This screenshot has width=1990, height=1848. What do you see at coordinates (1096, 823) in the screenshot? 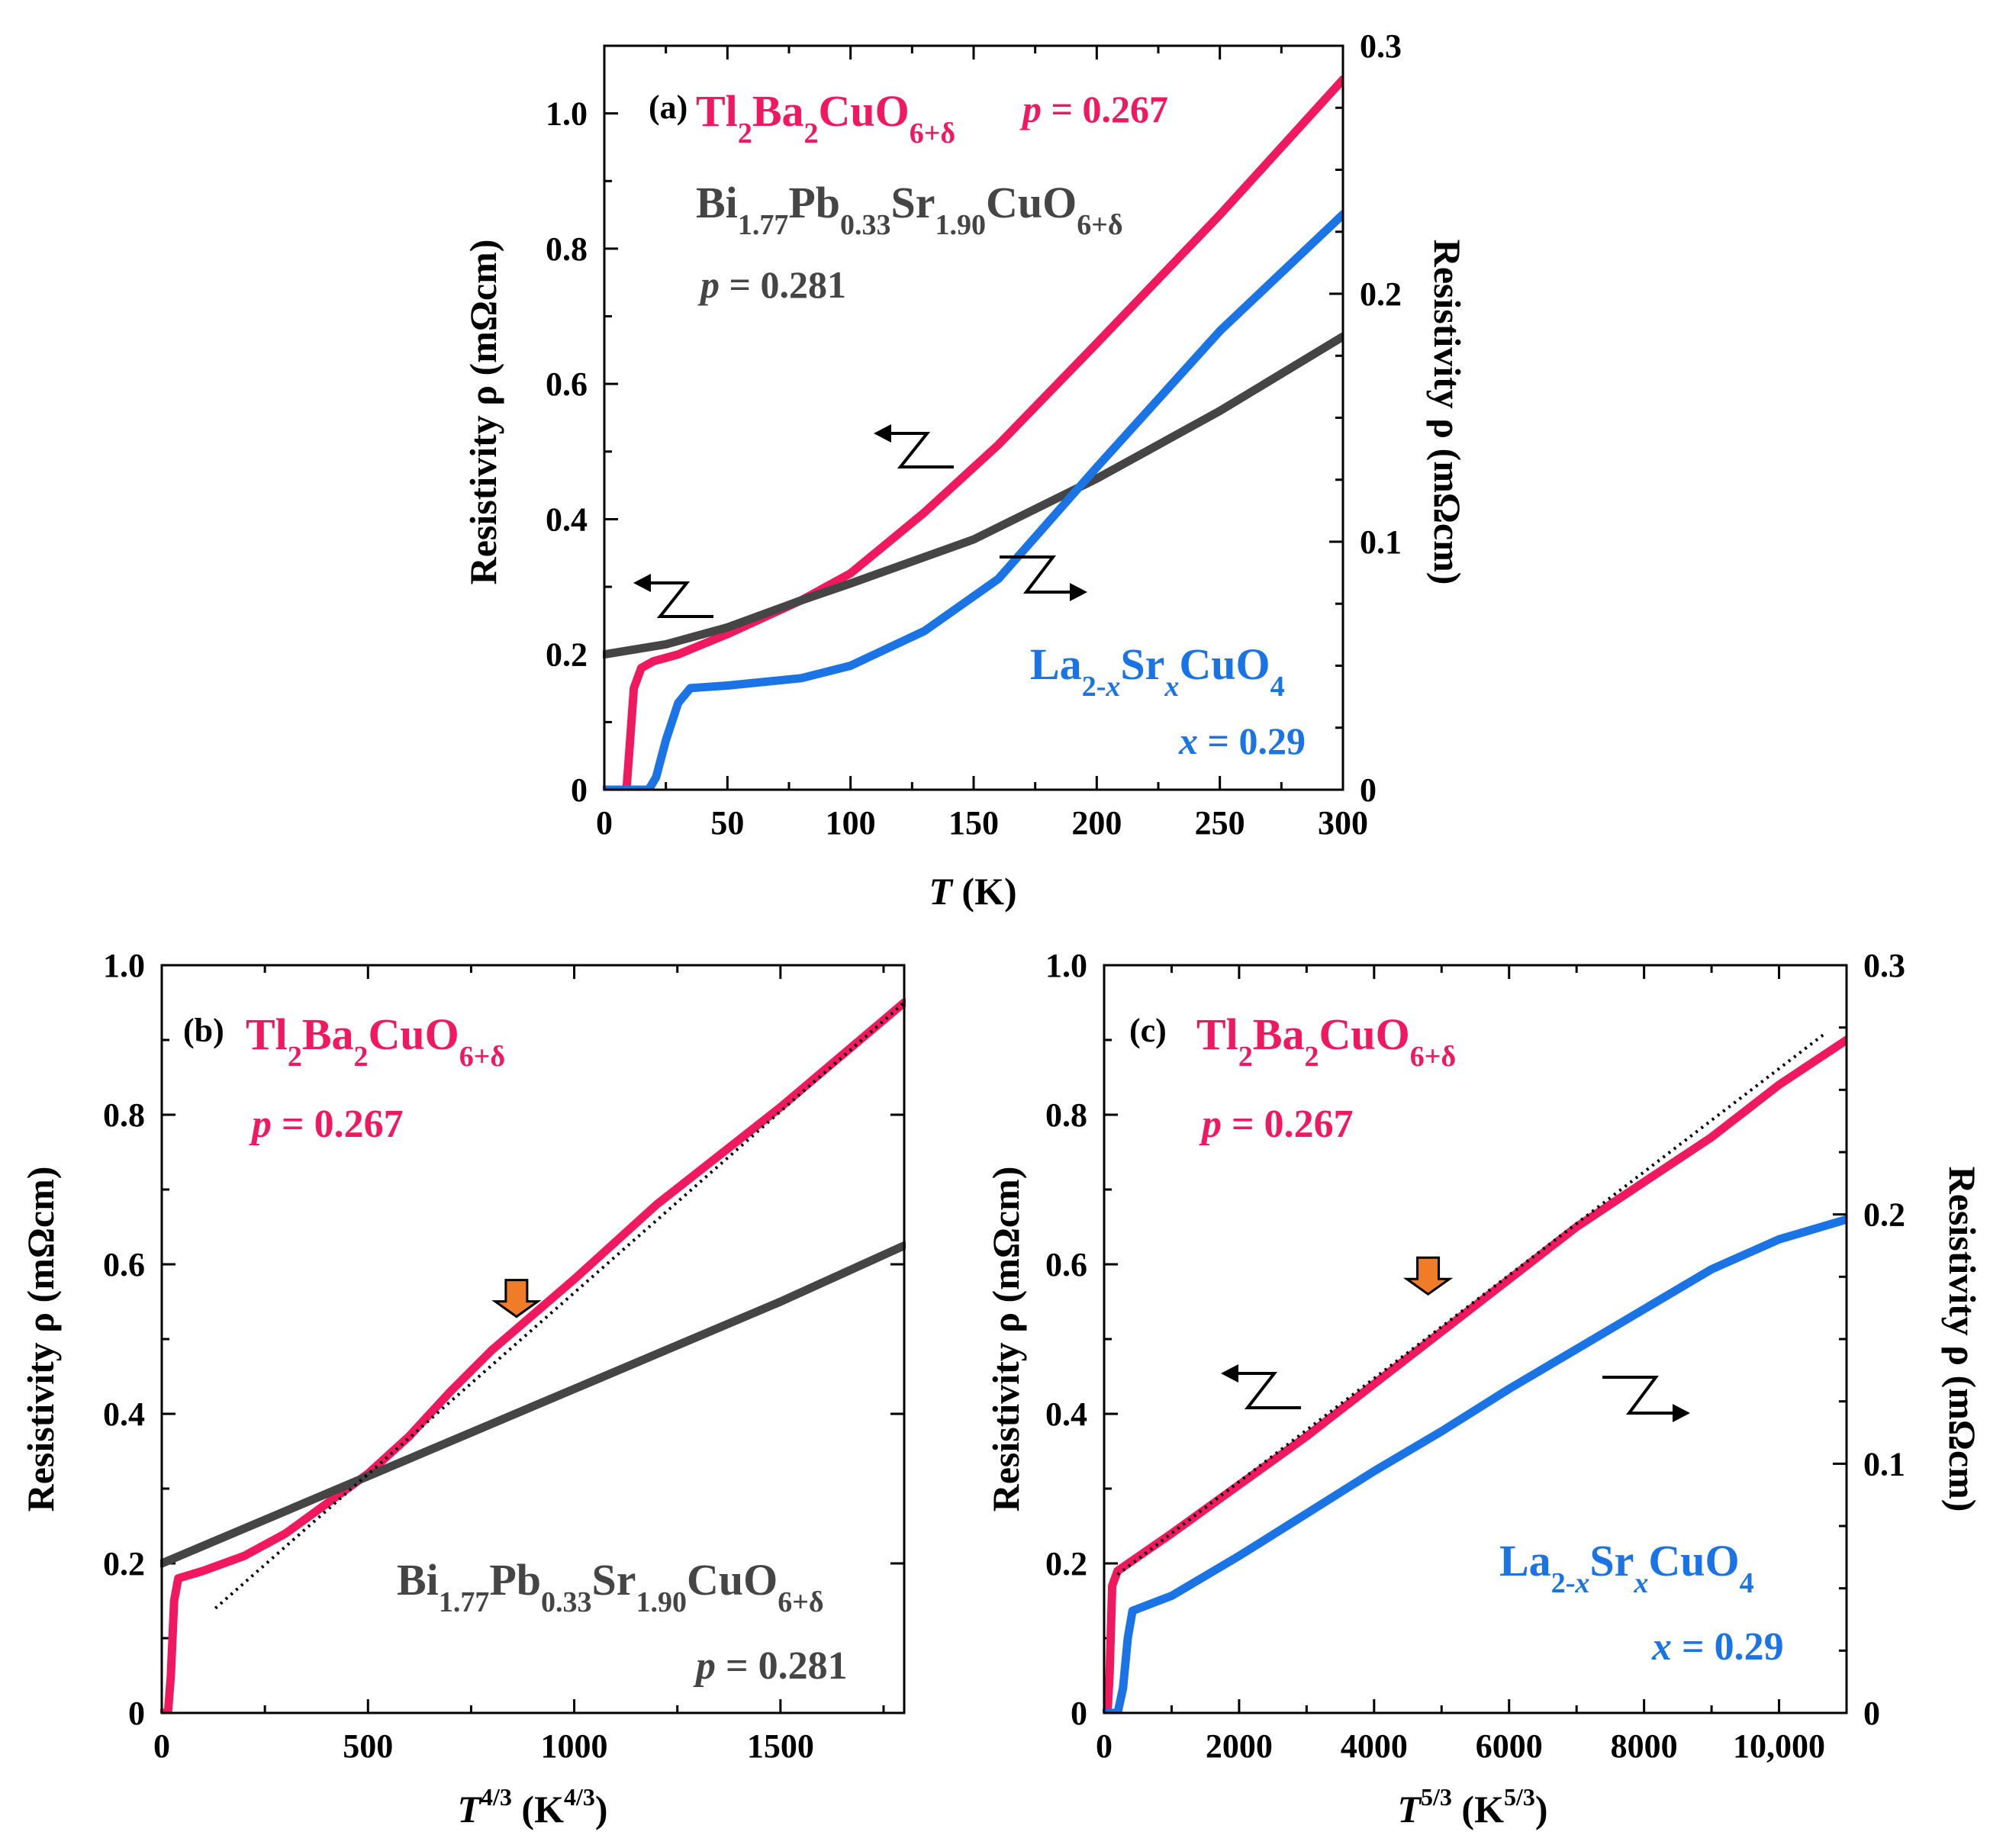
I see `x-tick-label: 200` at bounding box center [1096, 823].